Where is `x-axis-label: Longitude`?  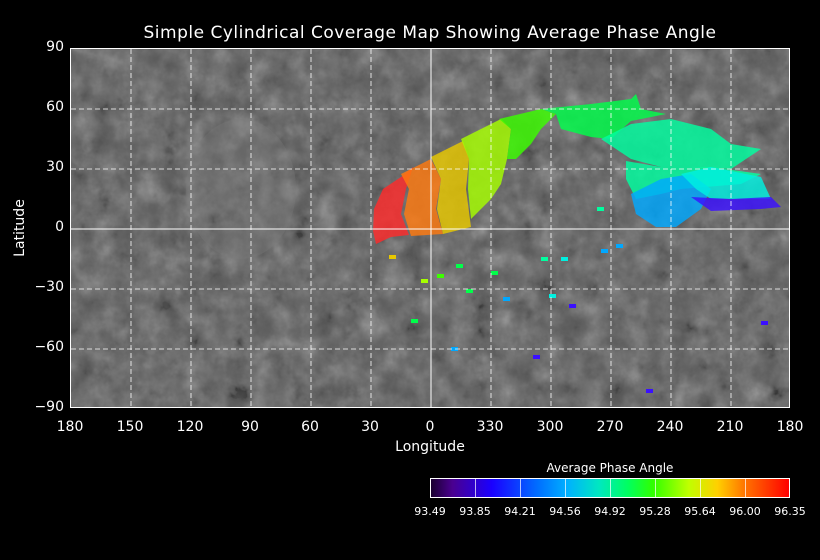 x-axis-label: Longitude is located at coordinates (430, 447).